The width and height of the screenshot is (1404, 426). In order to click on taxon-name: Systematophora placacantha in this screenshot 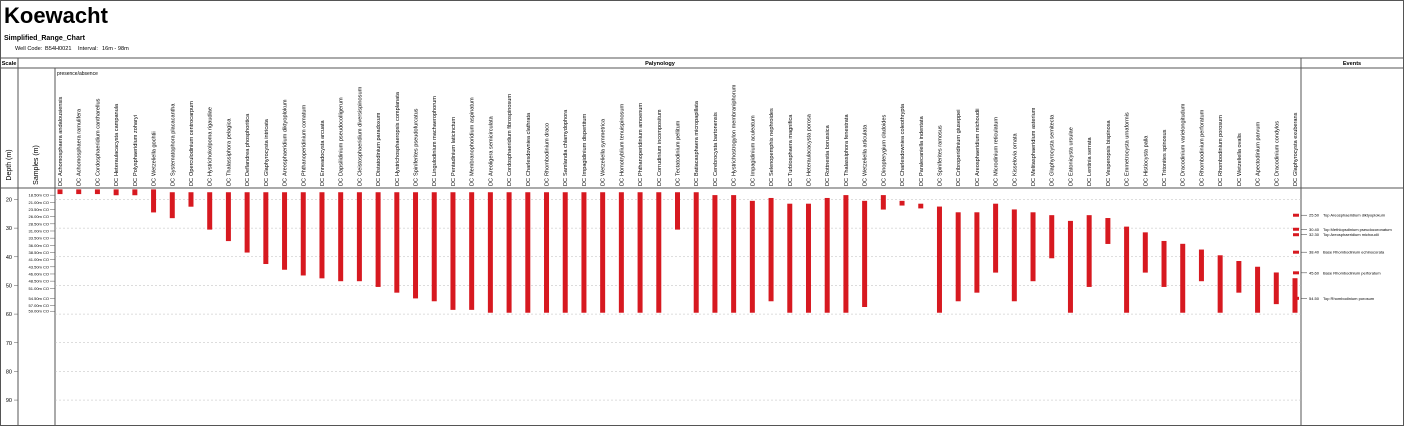, I will do `click(173, 139)`.